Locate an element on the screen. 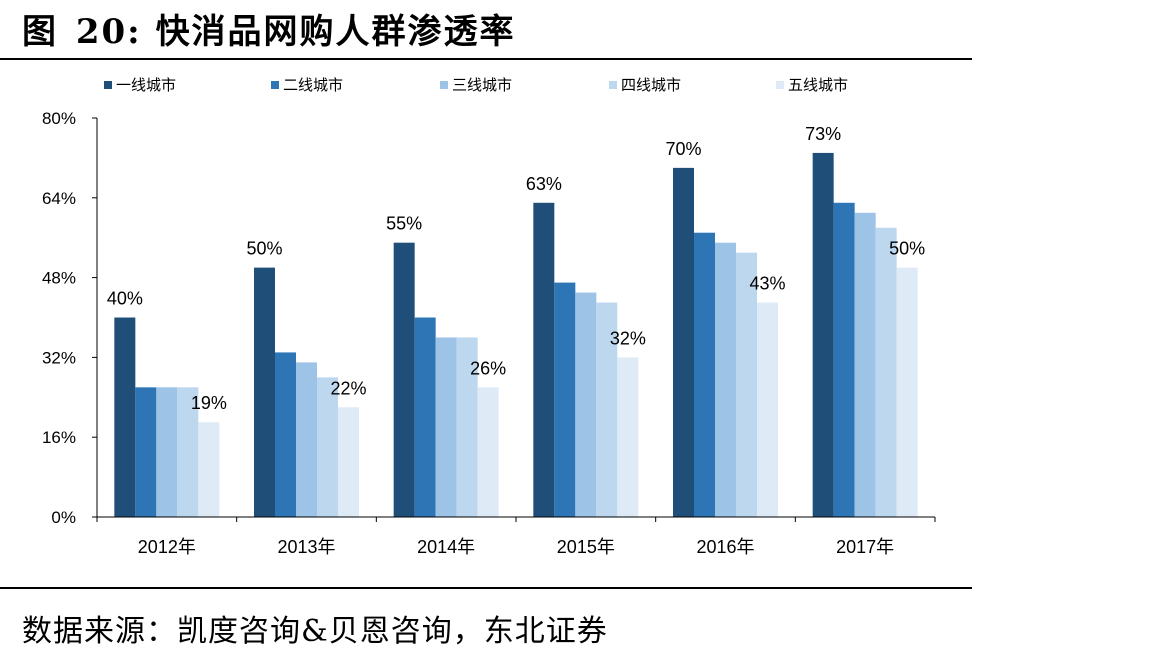 This screenshot has height=660, width=1167. source-note: 数据来源：凯度咨询&贝恩咨询，东北证券 is located at coordinates (315, 631).